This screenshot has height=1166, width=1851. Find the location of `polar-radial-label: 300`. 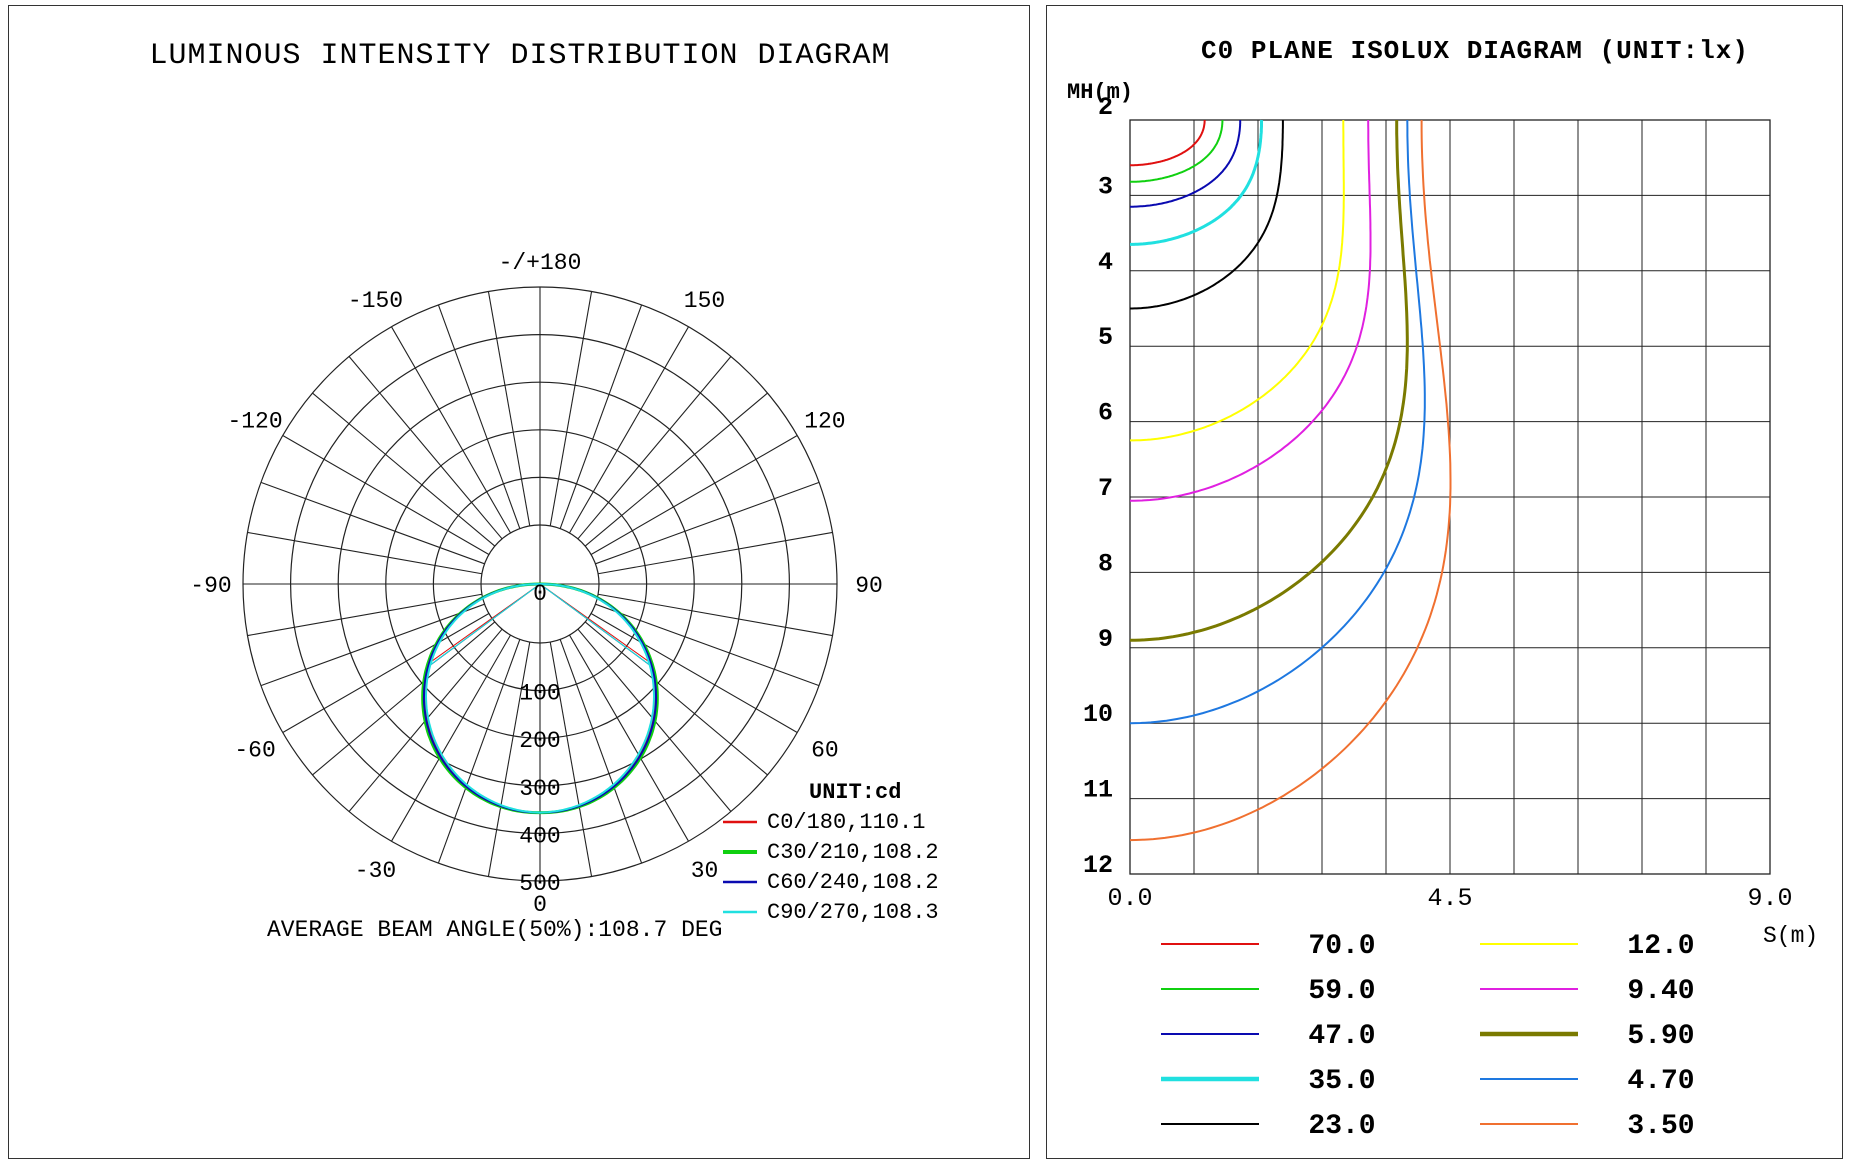

polar-radial-label: 300 is located at coordinates (539, 789).